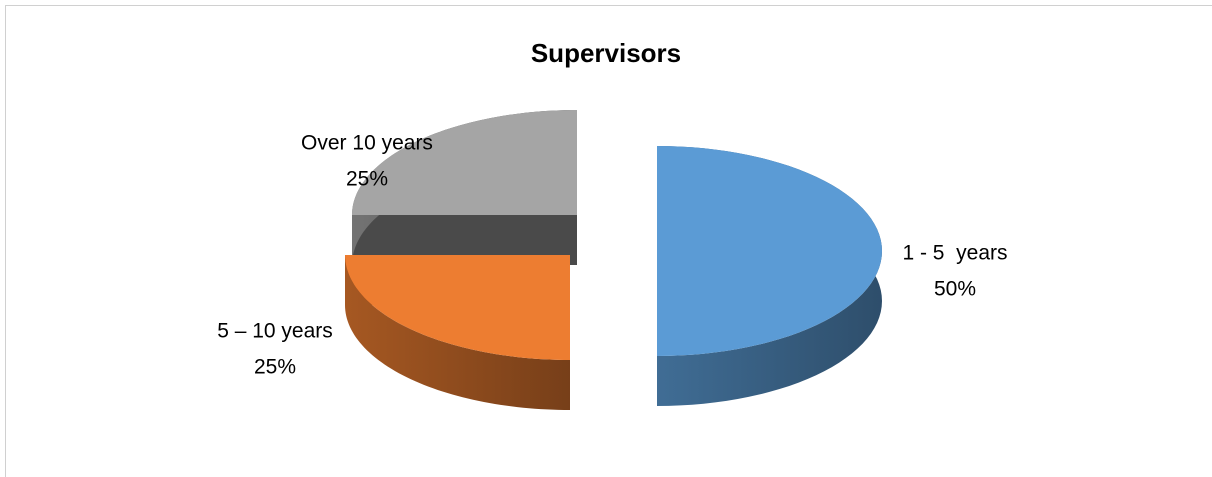 Image resolution: width=1212 pixels, height=477 pixels. I want to click on slice-outer-wall, so click(457, 332).